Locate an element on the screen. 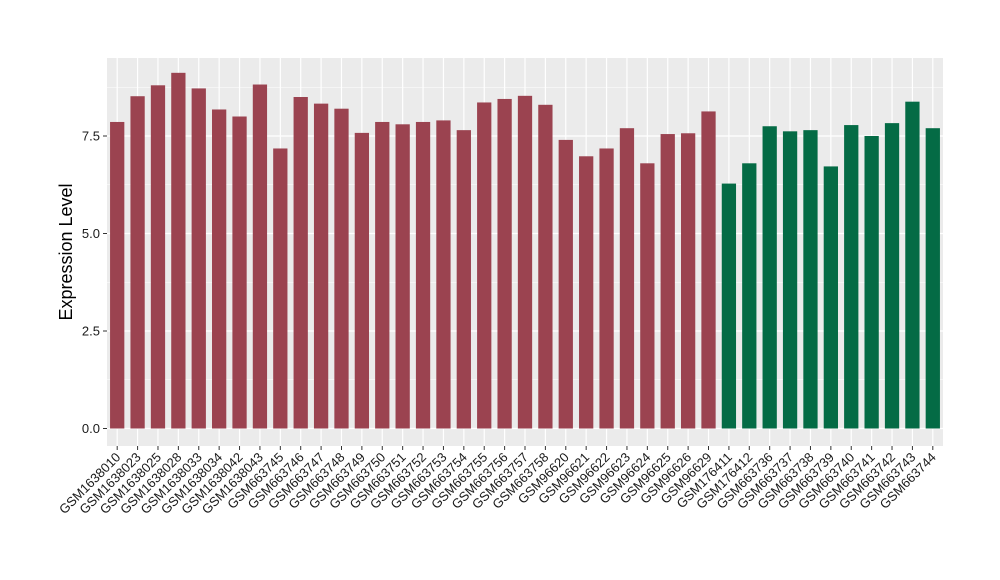 Image resolution: width=1000 pixels, height=580 pixels. bar-GSM663750 is located at coordinates (382, 275).